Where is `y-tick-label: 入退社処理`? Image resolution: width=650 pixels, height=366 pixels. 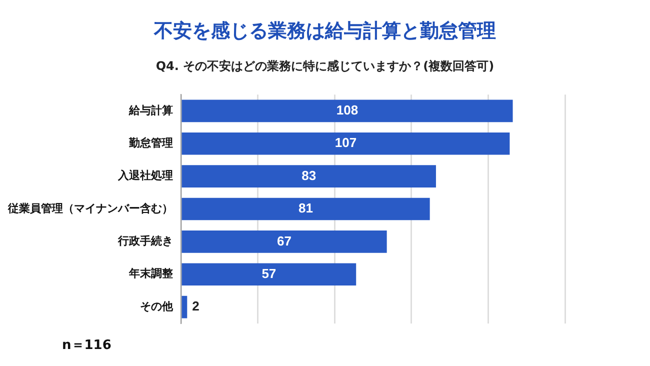 y-tick-label: 入退社処理 is located at coordinates (145, 175).